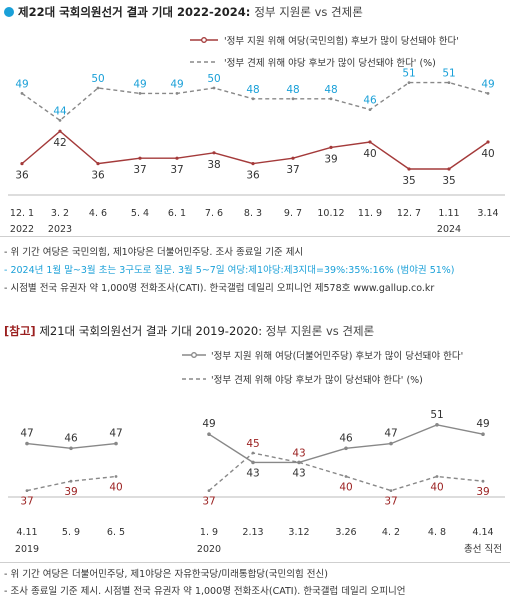  What do you see at coordinates (134, 12) in the screenshot?
I see `chart1-title: 제22대 국회의원선거 결과 기대 2022-2024:` at bounding box center [134, 12].